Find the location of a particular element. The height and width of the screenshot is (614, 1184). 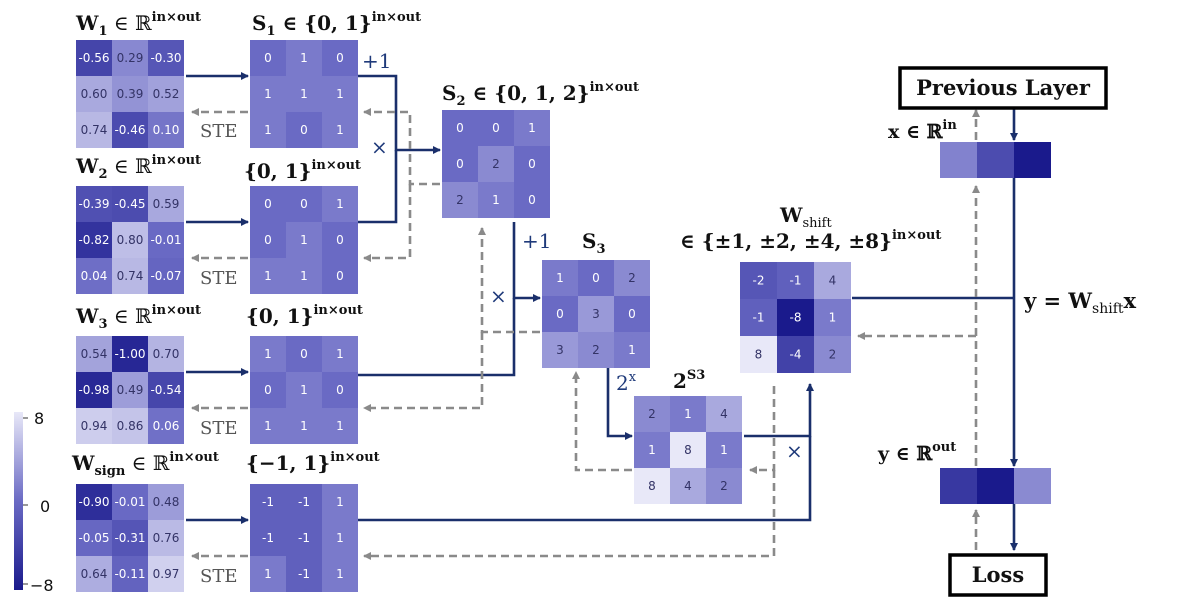

colorbar-min-label: −8 is located at coordinates (42, 585).